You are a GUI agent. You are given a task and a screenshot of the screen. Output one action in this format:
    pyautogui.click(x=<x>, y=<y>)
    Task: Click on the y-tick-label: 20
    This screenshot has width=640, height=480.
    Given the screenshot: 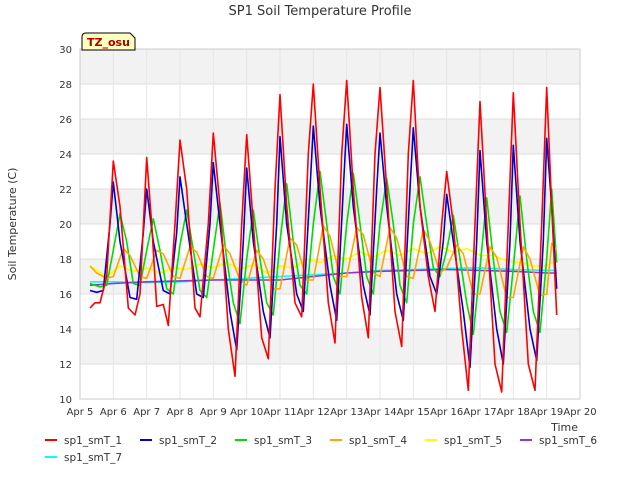 What is the action you would take?
    pyautogui.click(x=65, y=225)
    